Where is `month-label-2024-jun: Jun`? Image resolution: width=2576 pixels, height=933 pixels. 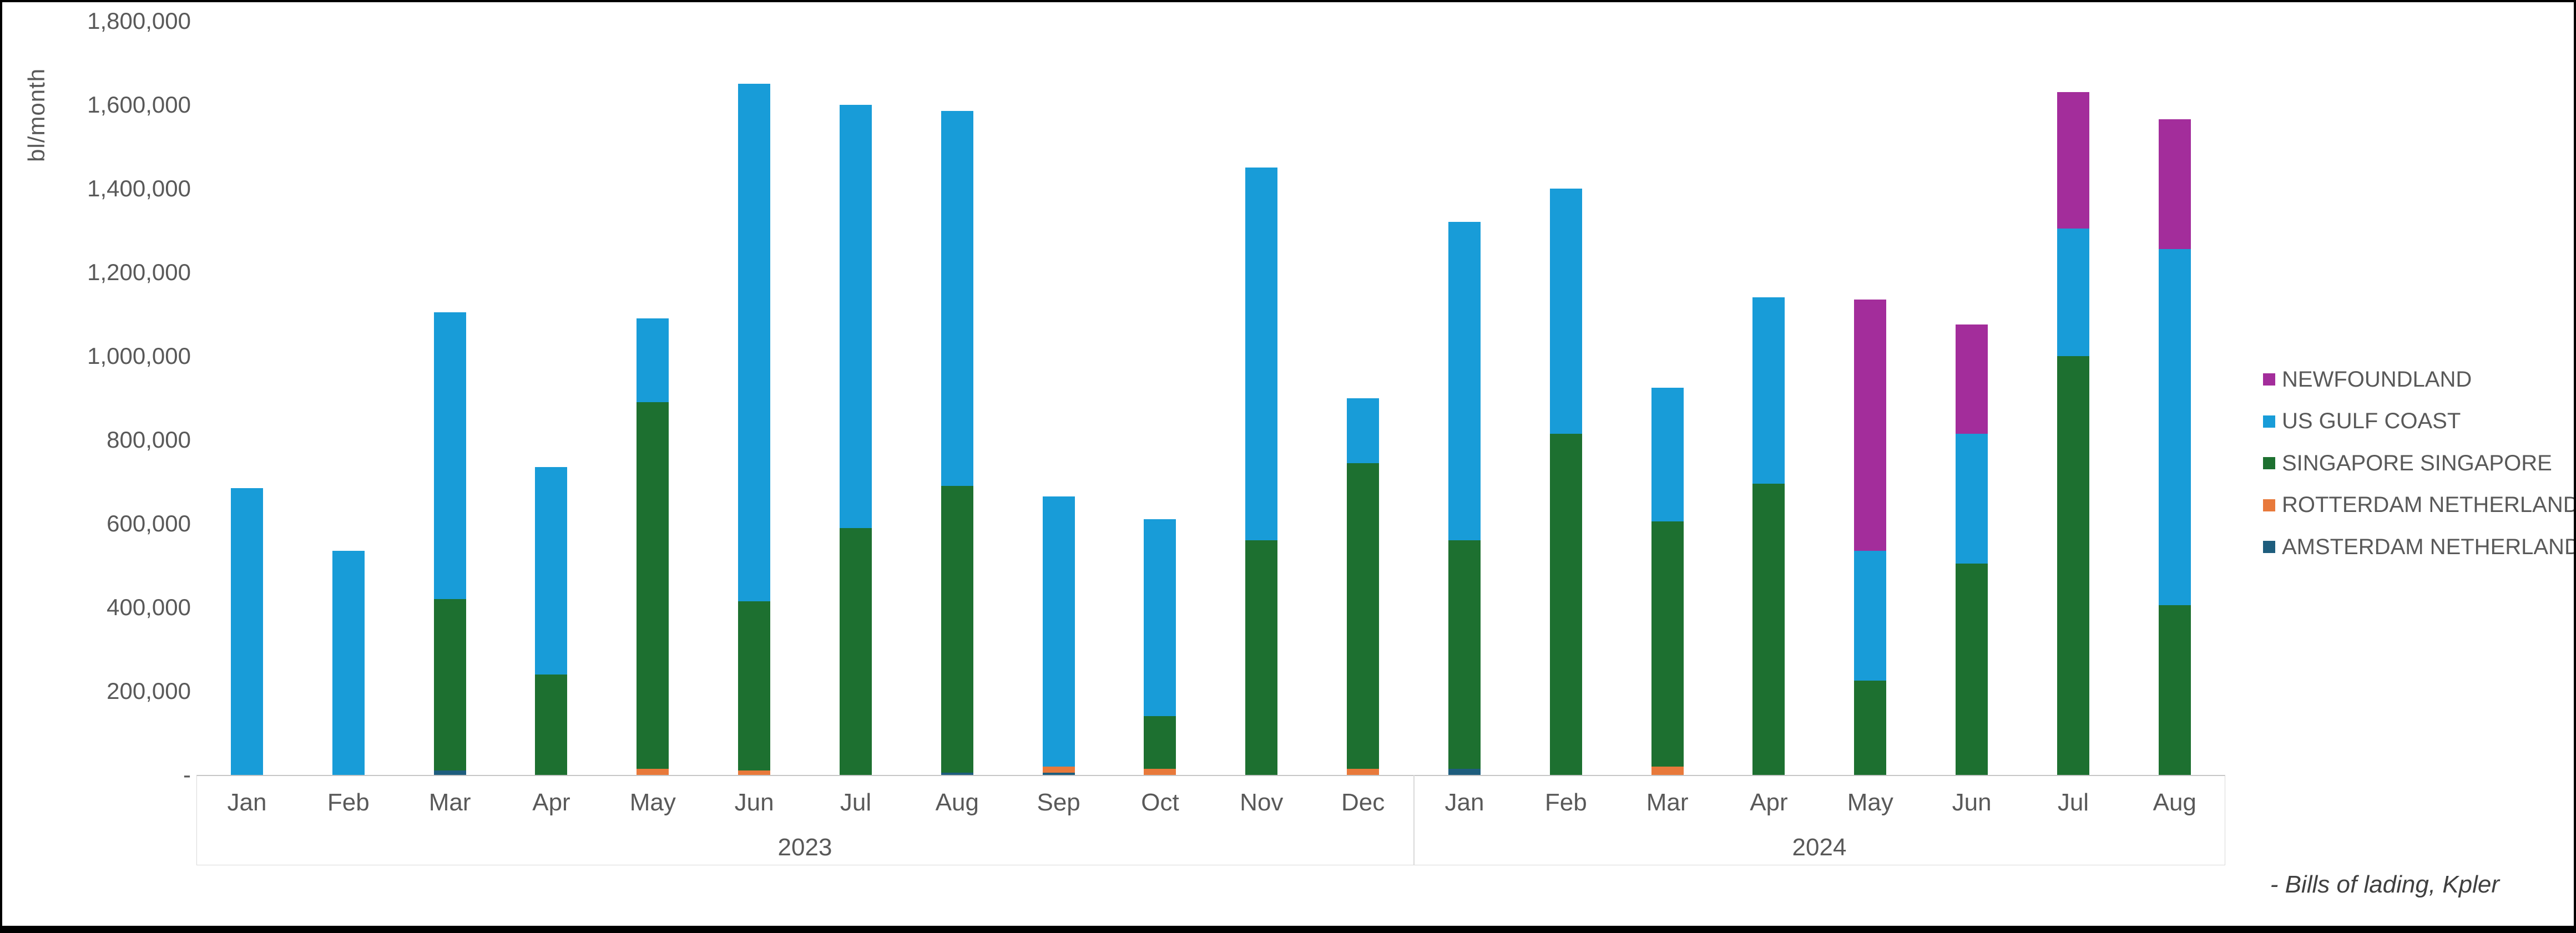 month-label-2024-jun: Jun is located at coordinates (1972, 802).